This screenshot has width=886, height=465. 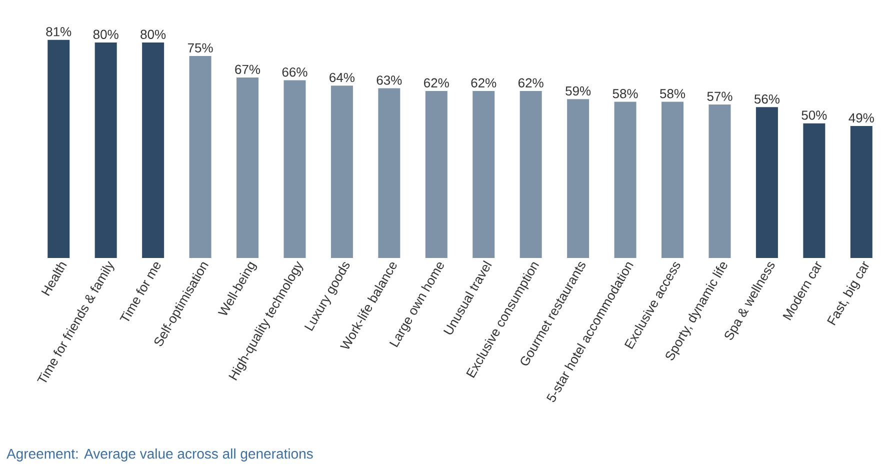 I want to click on text: Agreement: Average value across all generations, so click(x=159, y=455).